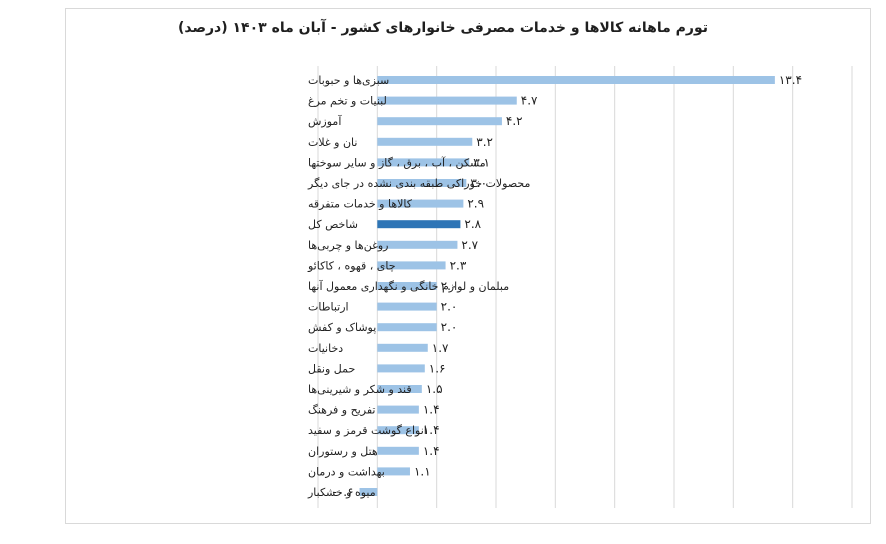 Image resolution: width=886 pixels, height=544 pixels. I want to click on data-label: ۲.۷, so click(469, 245).